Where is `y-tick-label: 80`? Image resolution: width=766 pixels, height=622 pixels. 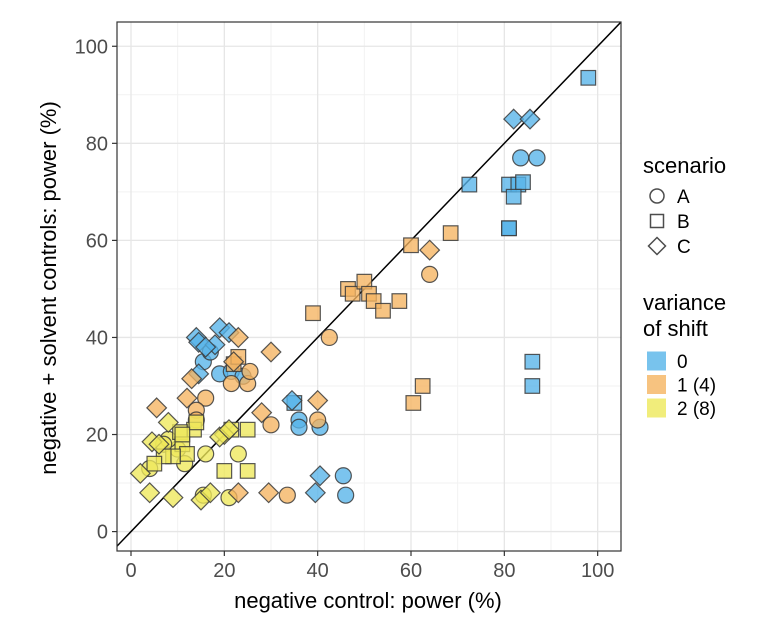 y-tick-label: 80 is located at coordinates (97, 144).